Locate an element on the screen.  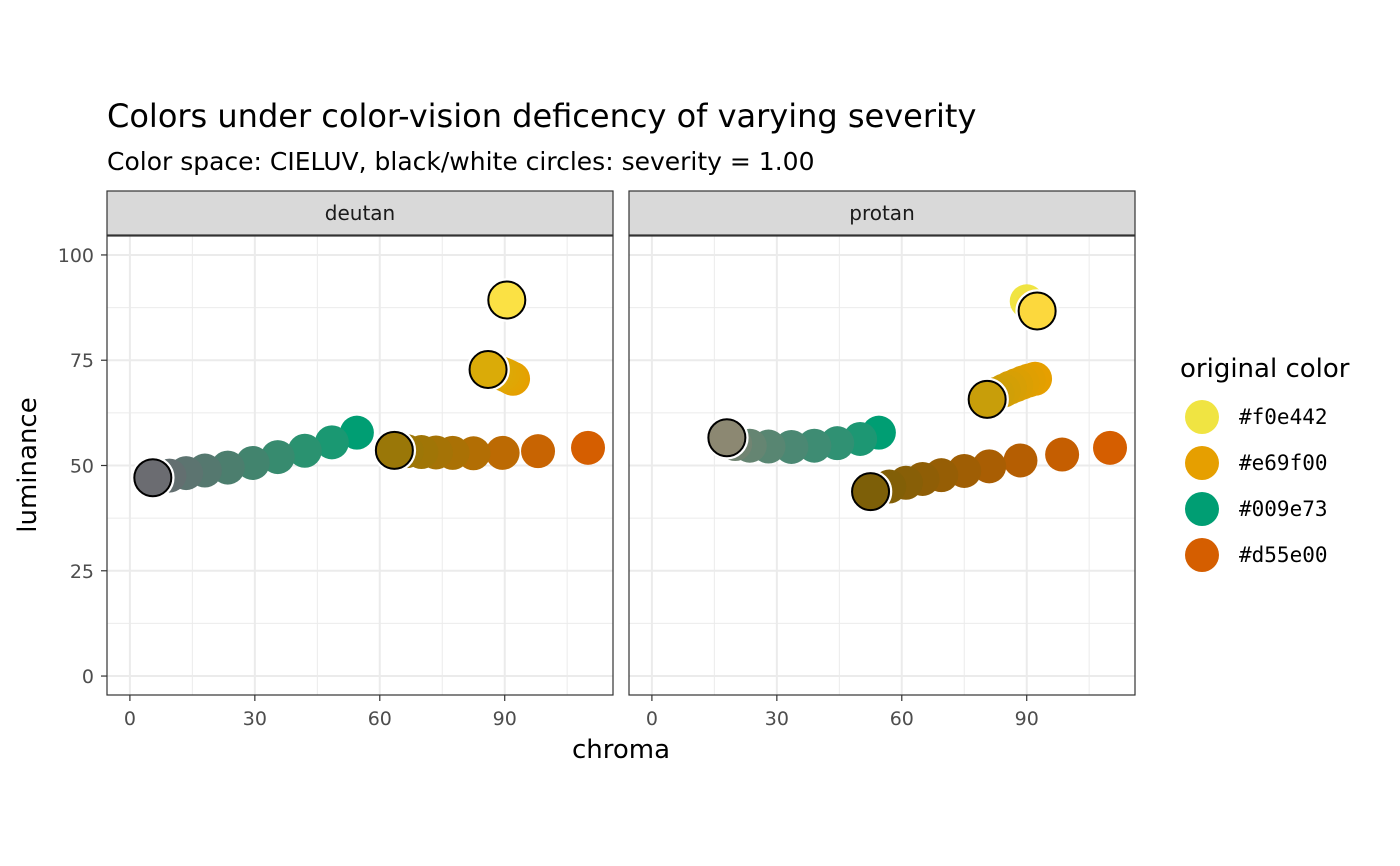
facet-label: deutan is located at coordinates (360, 213).